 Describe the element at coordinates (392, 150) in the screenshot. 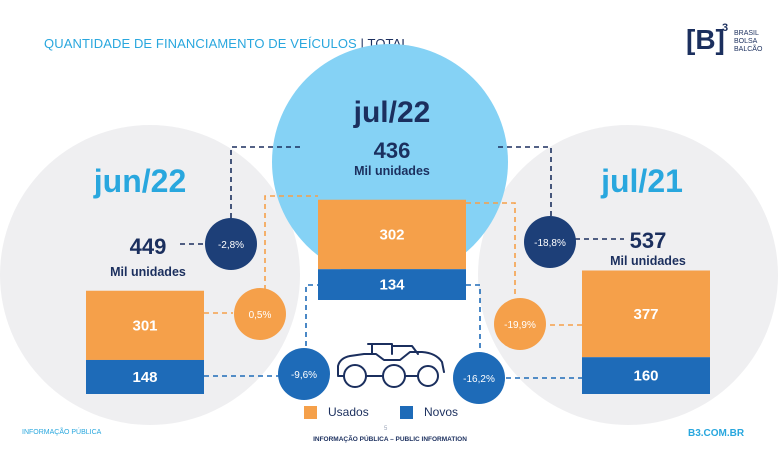

I see `total-label-jul22: 436` at that location.